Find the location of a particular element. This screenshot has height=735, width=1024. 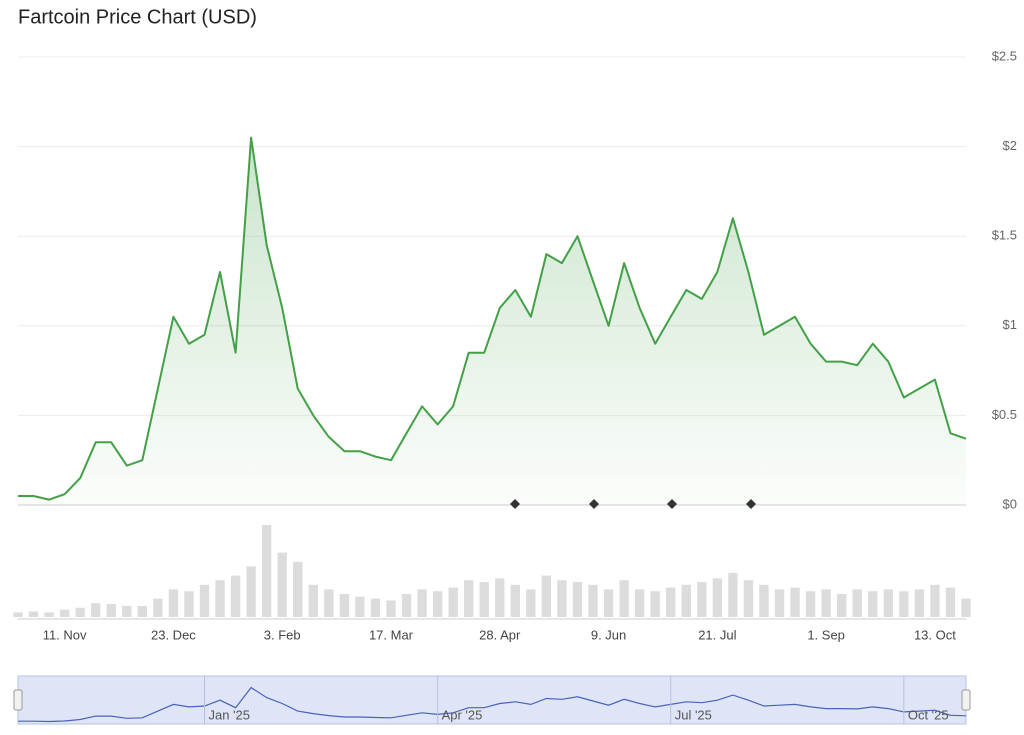

y-tick-label: $0 is located at coordinates (1010, 503).